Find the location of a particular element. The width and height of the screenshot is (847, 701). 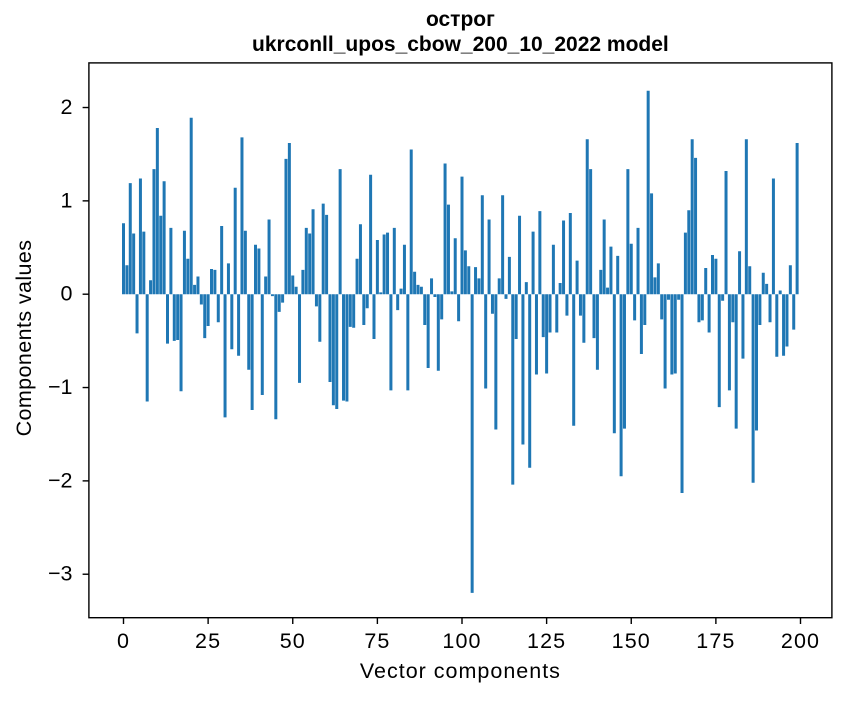

svg-text: −2 is located at coordinates (60, 480).